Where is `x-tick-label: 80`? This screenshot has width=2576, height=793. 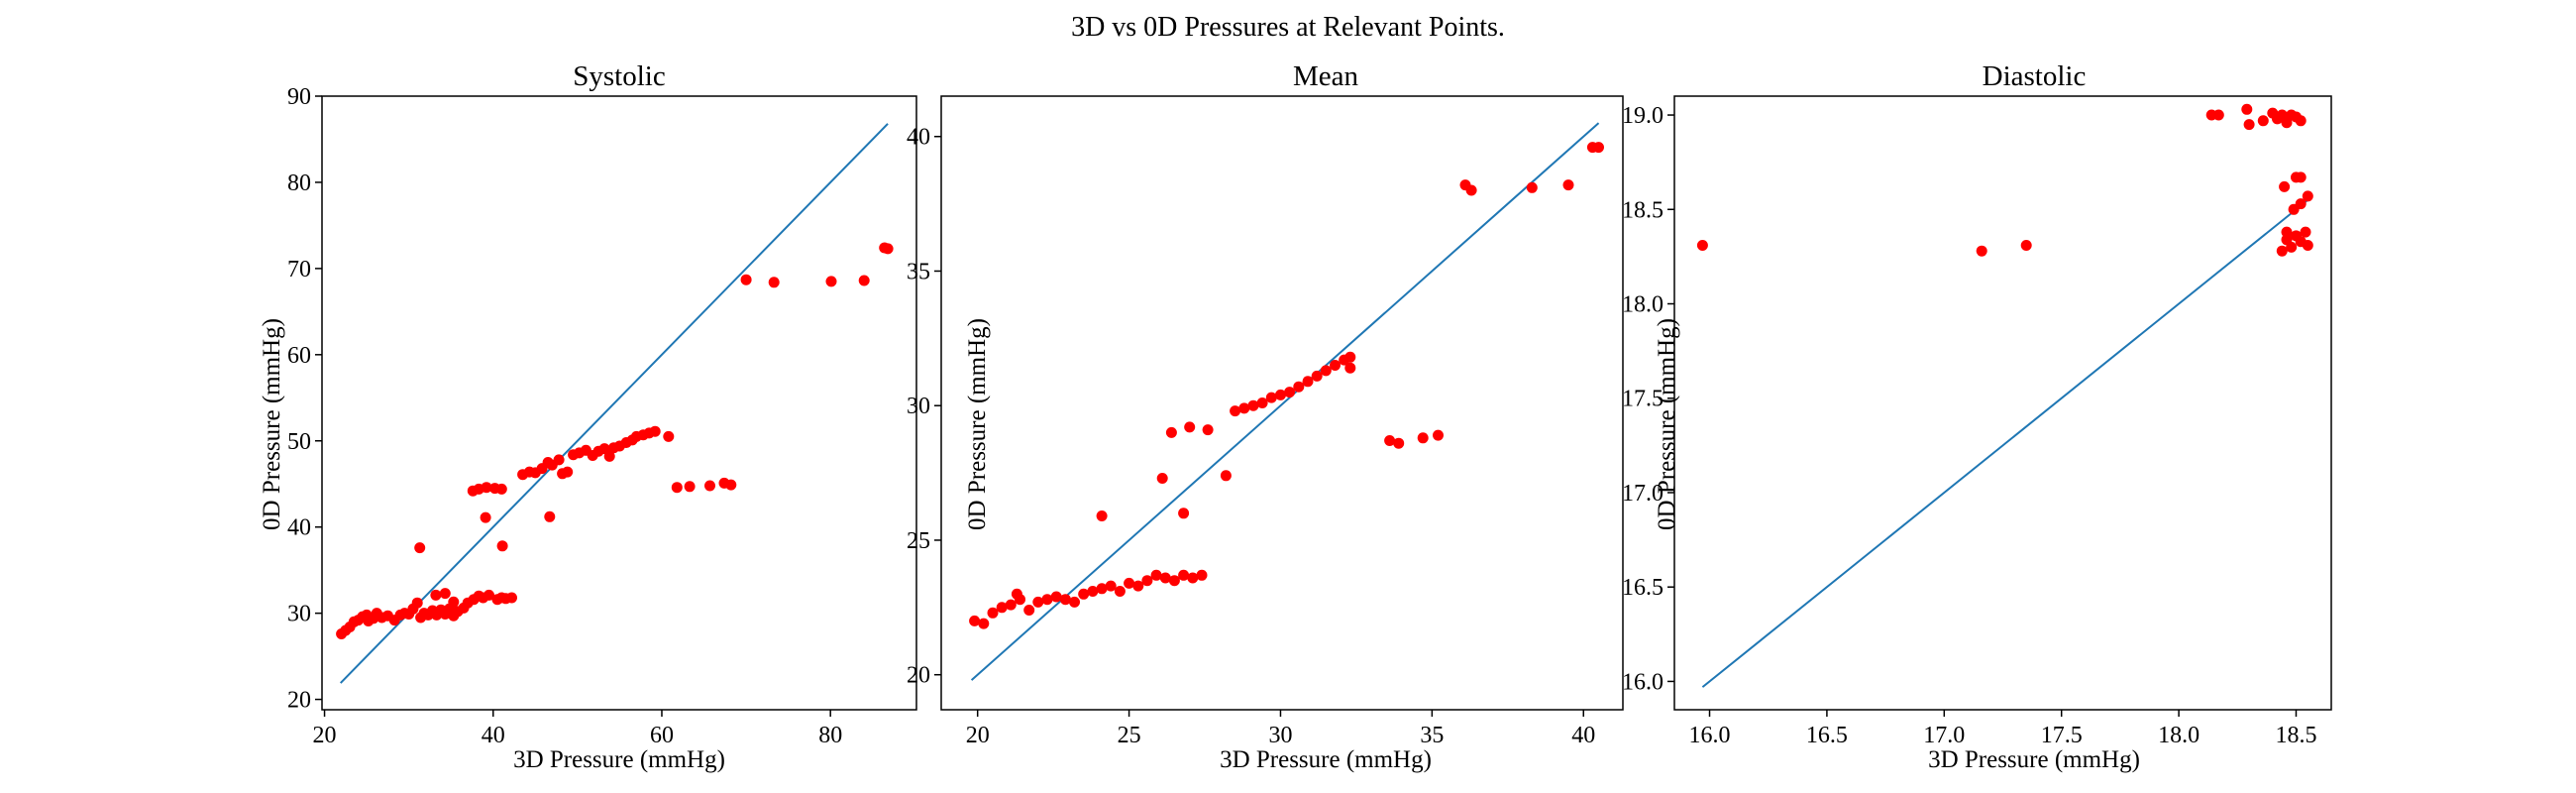
x-tick-label: 80 is located at coordinates (830, 735).